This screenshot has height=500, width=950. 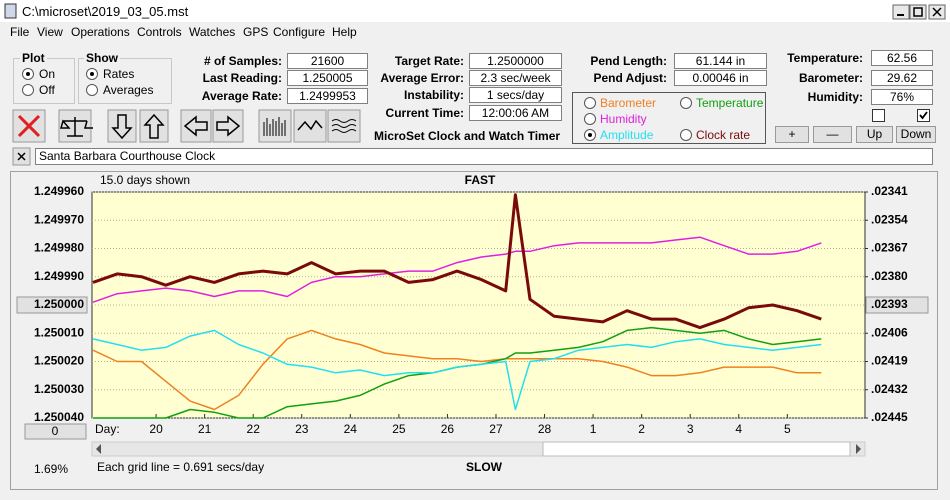 I want to click on adjust-button: Up, so click(x=874, y=134).